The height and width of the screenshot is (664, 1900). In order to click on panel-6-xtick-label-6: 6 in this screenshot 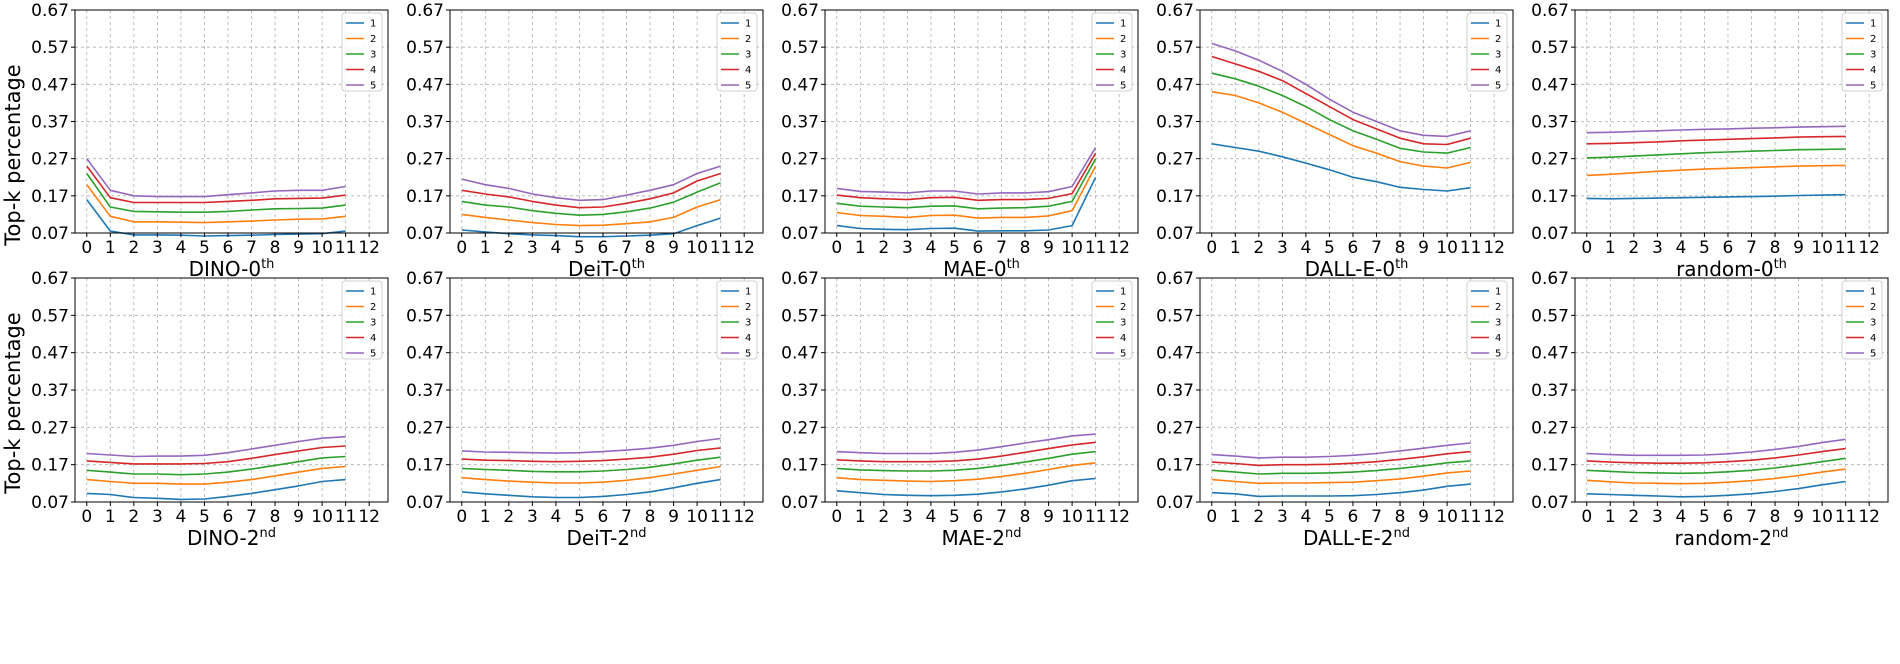, I will do `click(603, 517)`.